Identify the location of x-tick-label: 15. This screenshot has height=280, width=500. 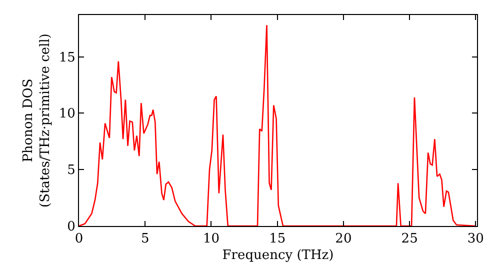
(277, 239).